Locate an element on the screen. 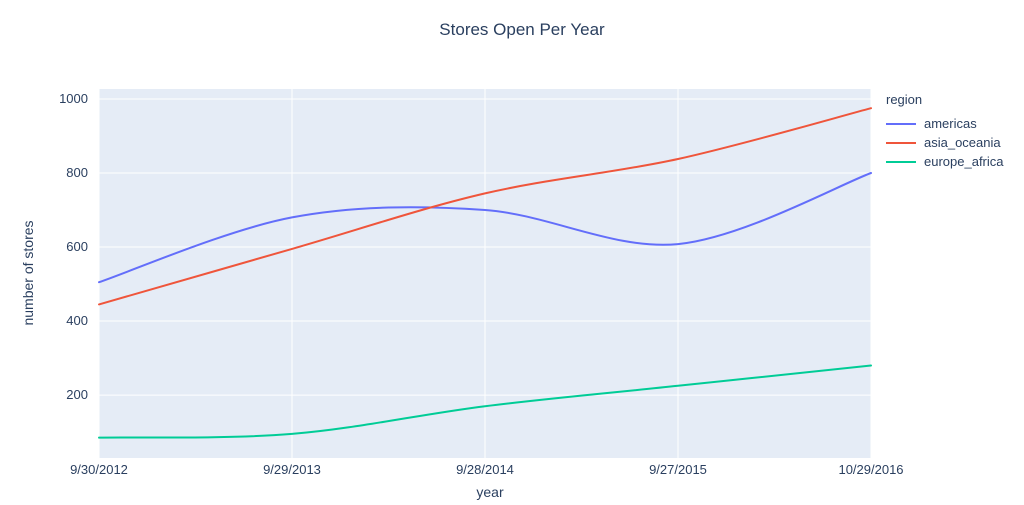 The height and width of the screenshot is (505, 1024). legend-item-americas: americas is located at coordinates (945, 123).